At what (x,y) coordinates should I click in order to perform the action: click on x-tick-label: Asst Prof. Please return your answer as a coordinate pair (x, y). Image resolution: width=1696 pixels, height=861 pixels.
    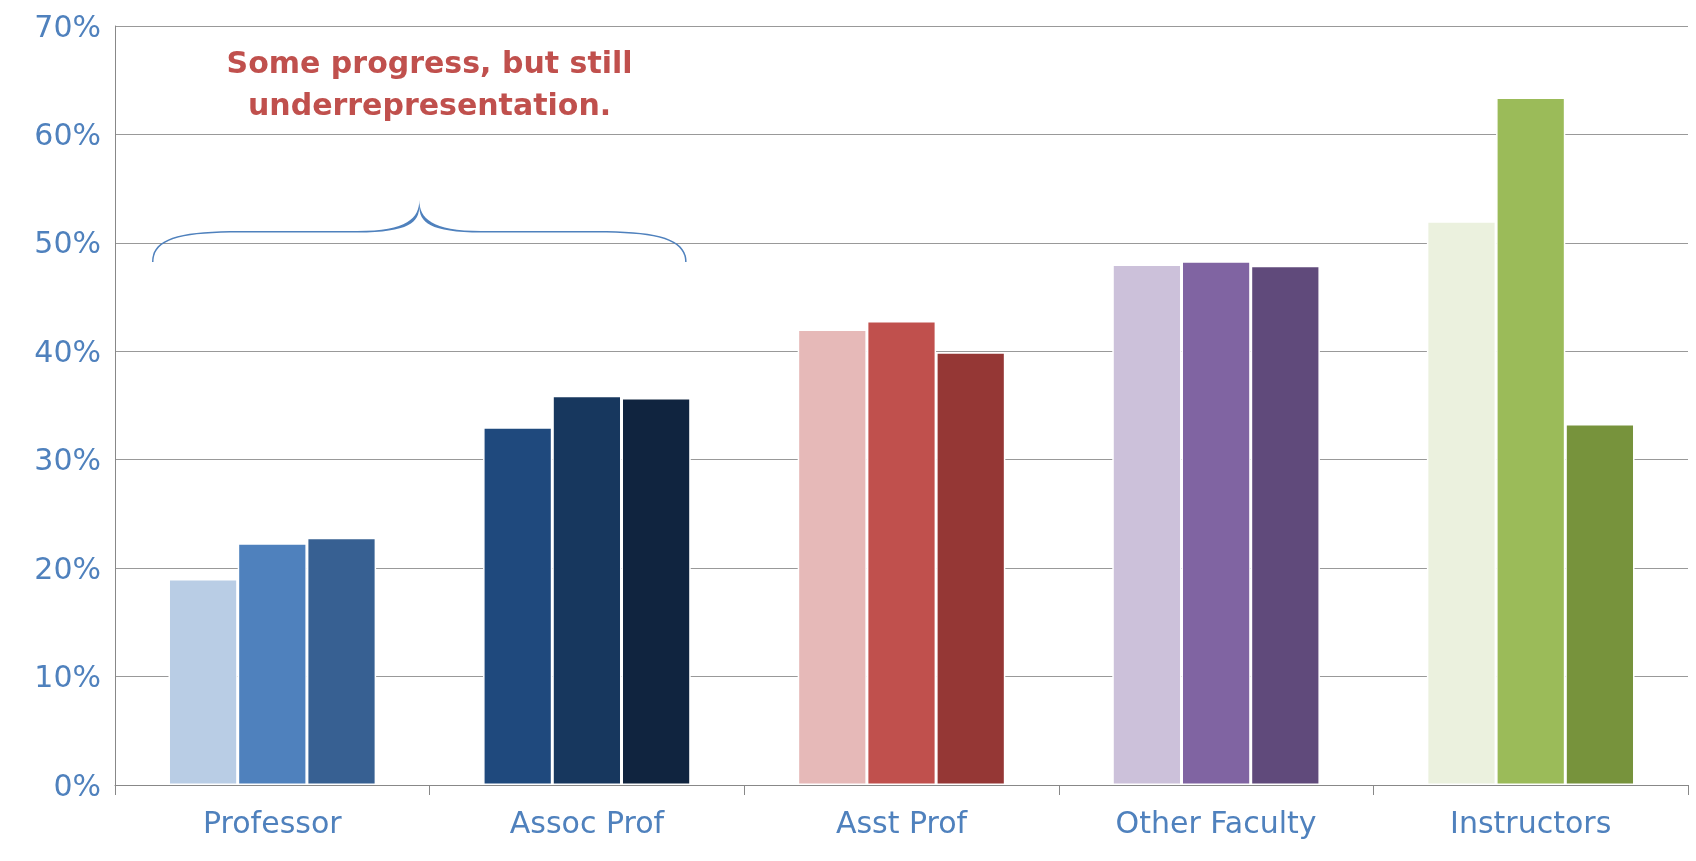
    Looking at the image, I should click on (902, 822).